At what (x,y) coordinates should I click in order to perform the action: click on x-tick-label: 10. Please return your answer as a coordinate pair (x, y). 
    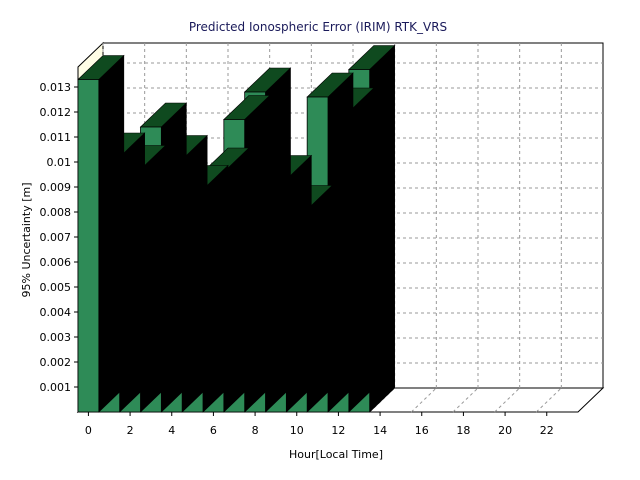
    Looking at the image, I should click on (297, 430).